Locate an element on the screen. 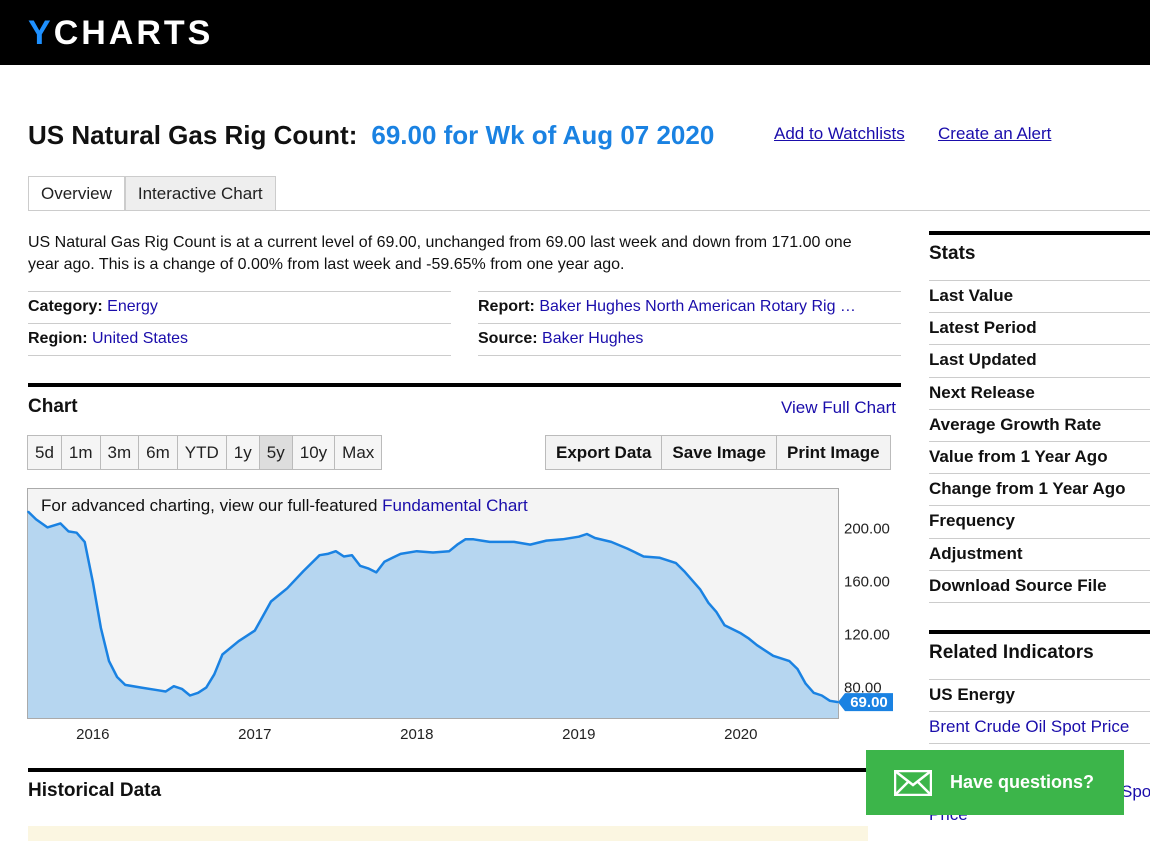  create-alert-link: Create an Alert is located at coordinates (995, 133).